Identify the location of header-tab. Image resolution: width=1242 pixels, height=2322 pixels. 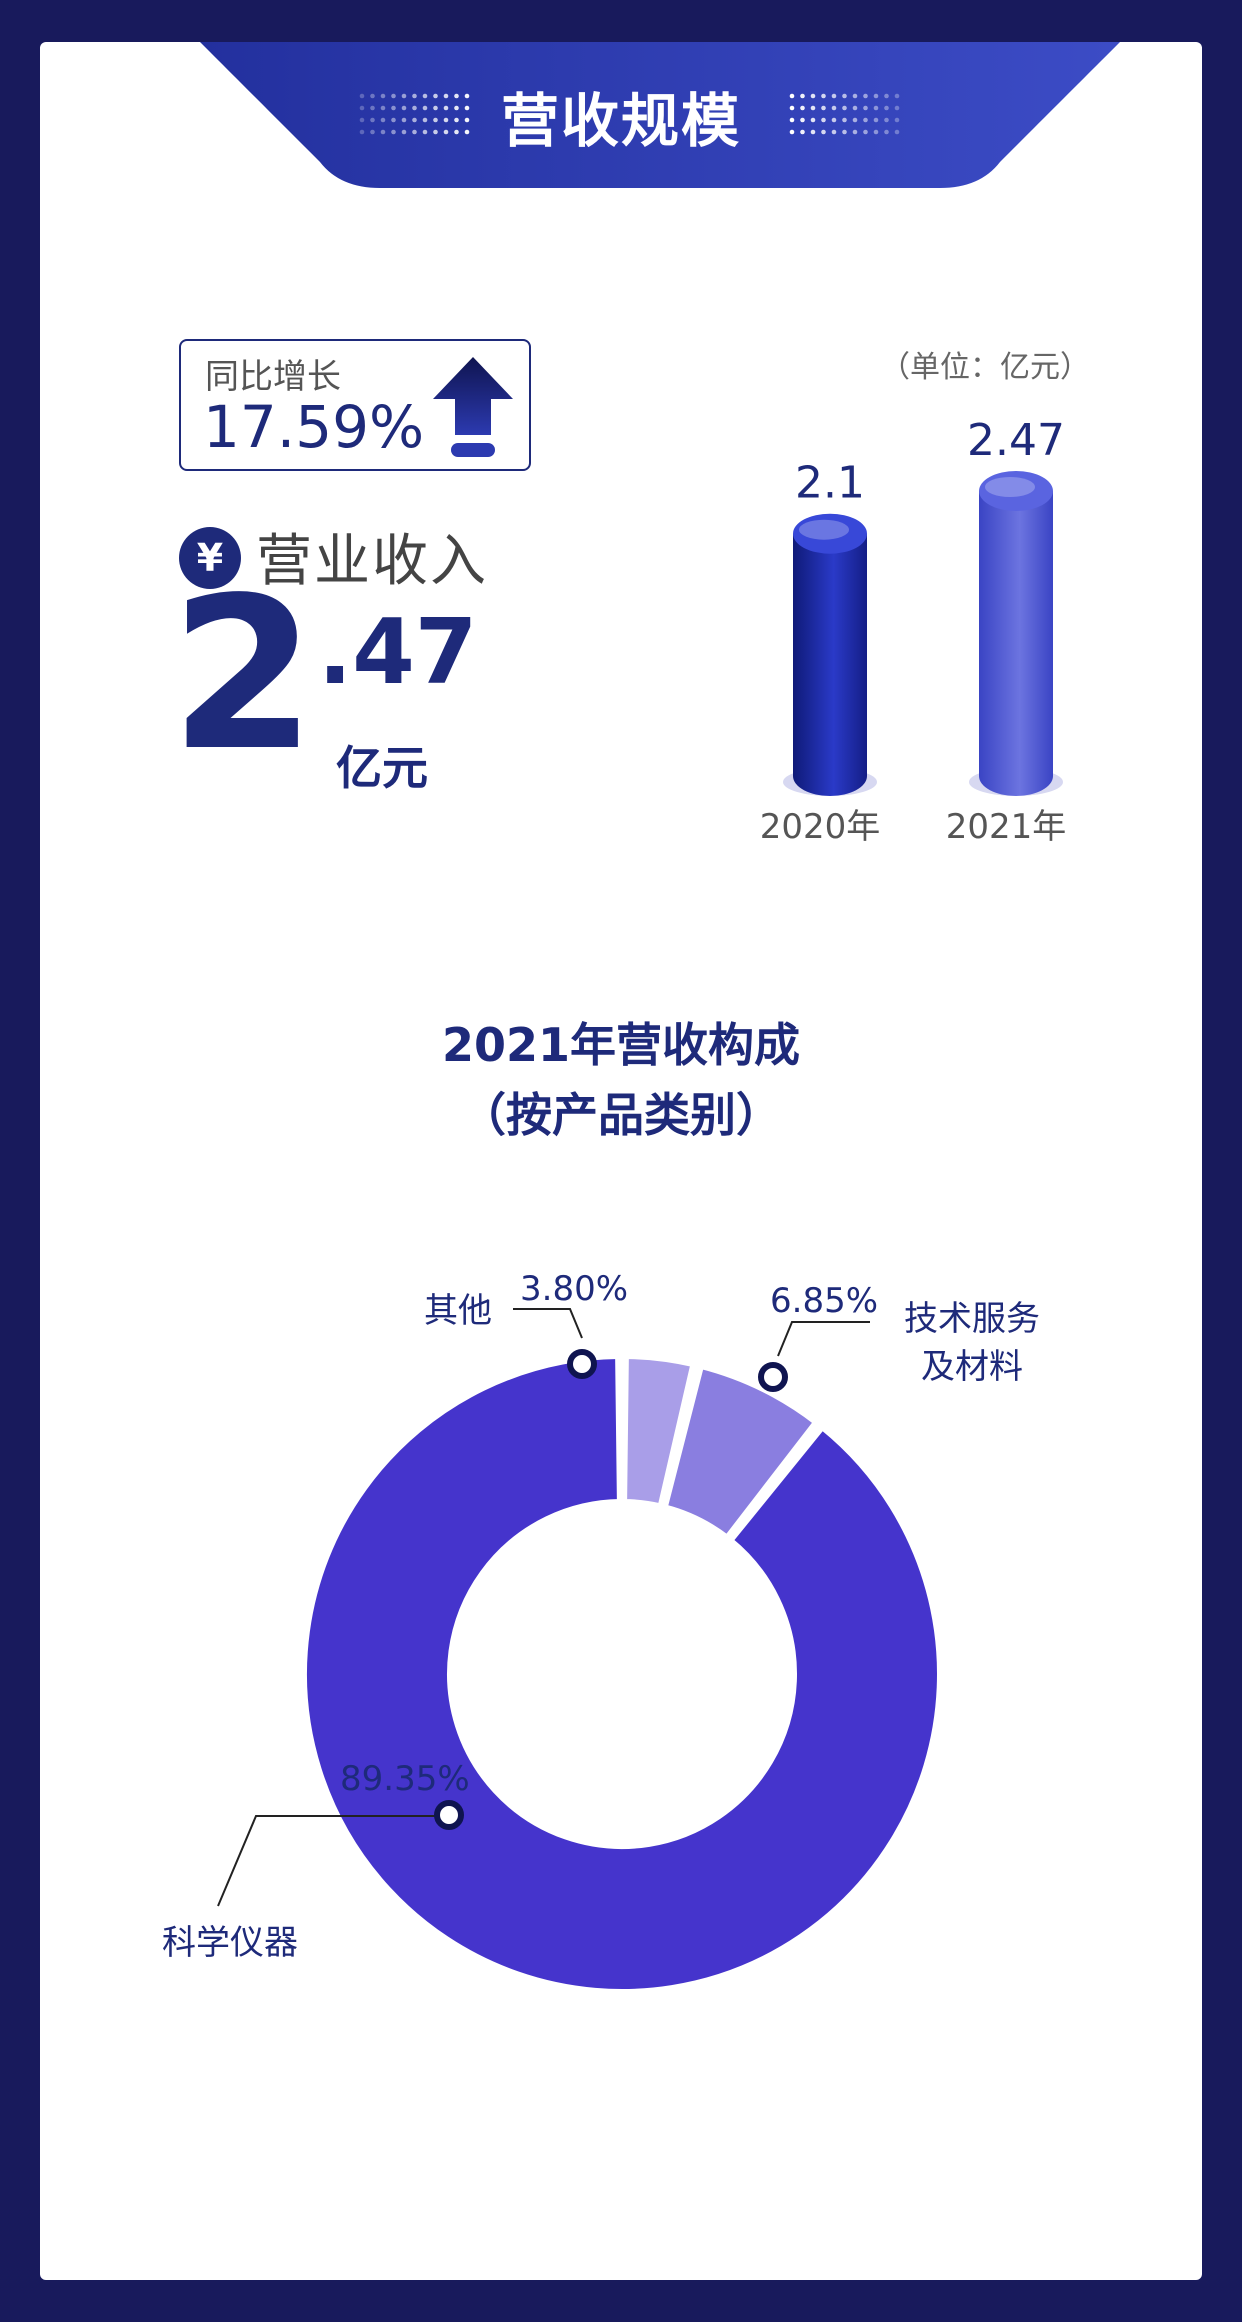
(660, 115).